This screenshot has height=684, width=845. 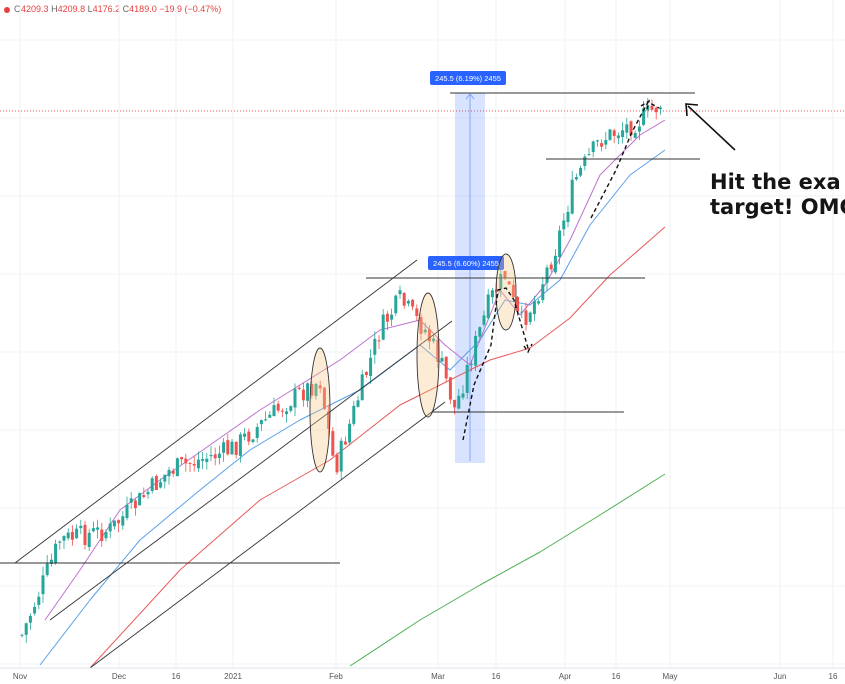 I want to click on x-tick-label: Nov, so click(x=20, y=676).